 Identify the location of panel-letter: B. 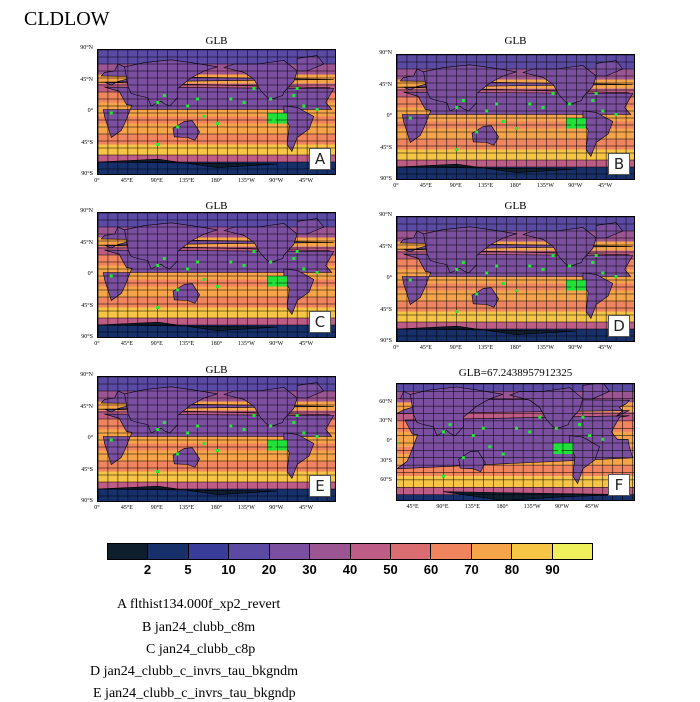
(619, 164).